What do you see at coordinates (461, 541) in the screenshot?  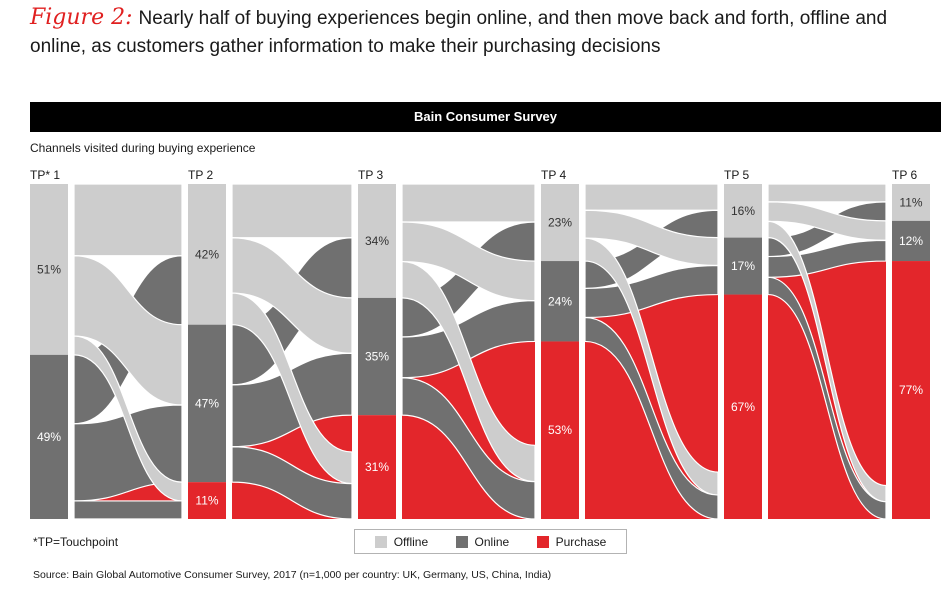 I see `legend-swatch-online` at bounding box center [461, 541].